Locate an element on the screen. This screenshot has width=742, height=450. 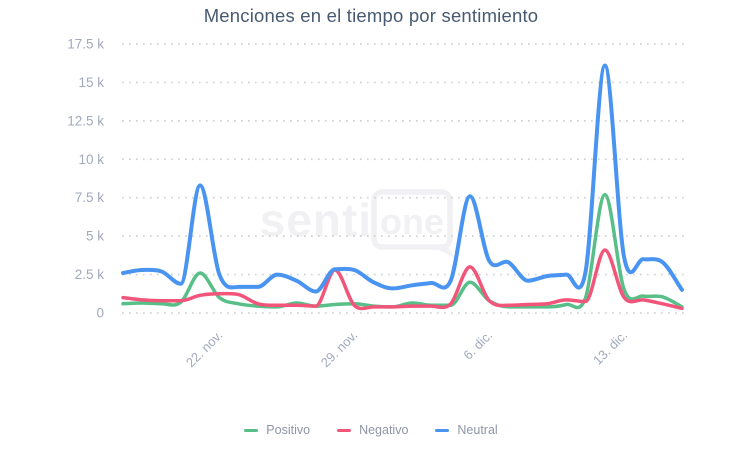
sentione-watermark-logo: senti one is located at coordinates (357, 223).